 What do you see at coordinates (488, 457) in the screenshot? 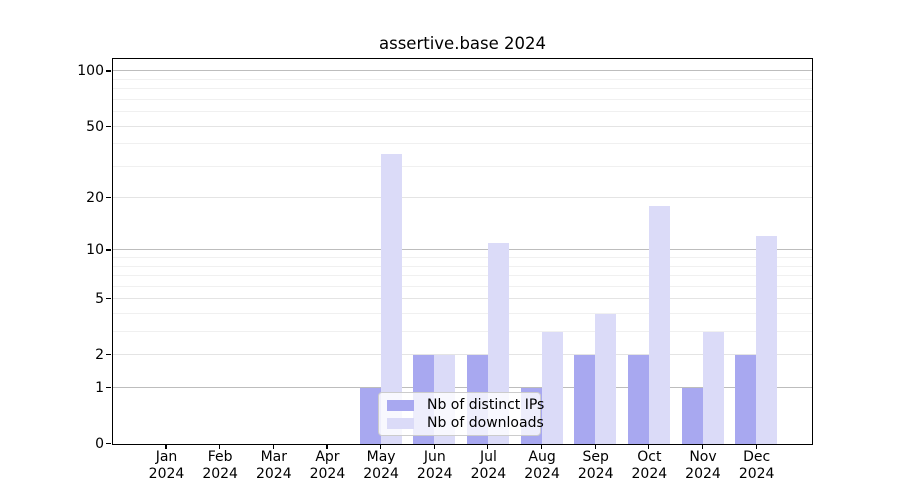
I see `x-tick-month: Jul` at bounding box center [488, 457].